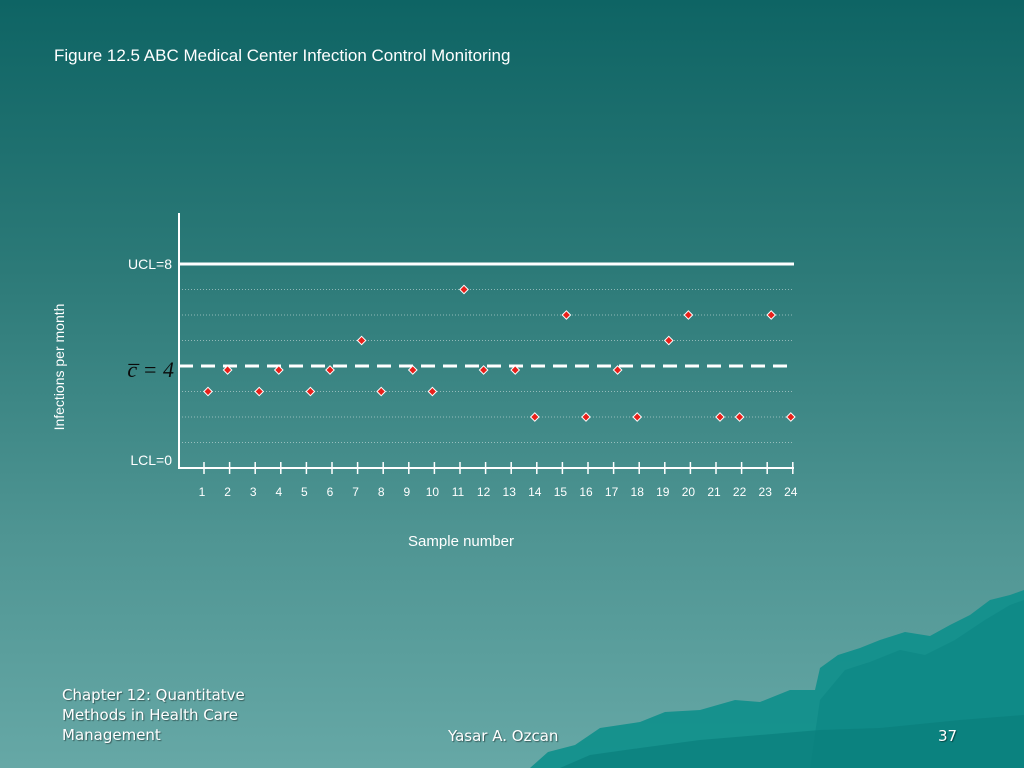 Image resolution: width=1024 pixels, height=768 pixels. Describe the element at coordinates (498, 492) in the screenshot. I see `x-tick-labels: 1 2 3 4 5 6 7 8 9 10 11 12 13 14 15 16 17 18 19 20 21 22 23 24` at that location.